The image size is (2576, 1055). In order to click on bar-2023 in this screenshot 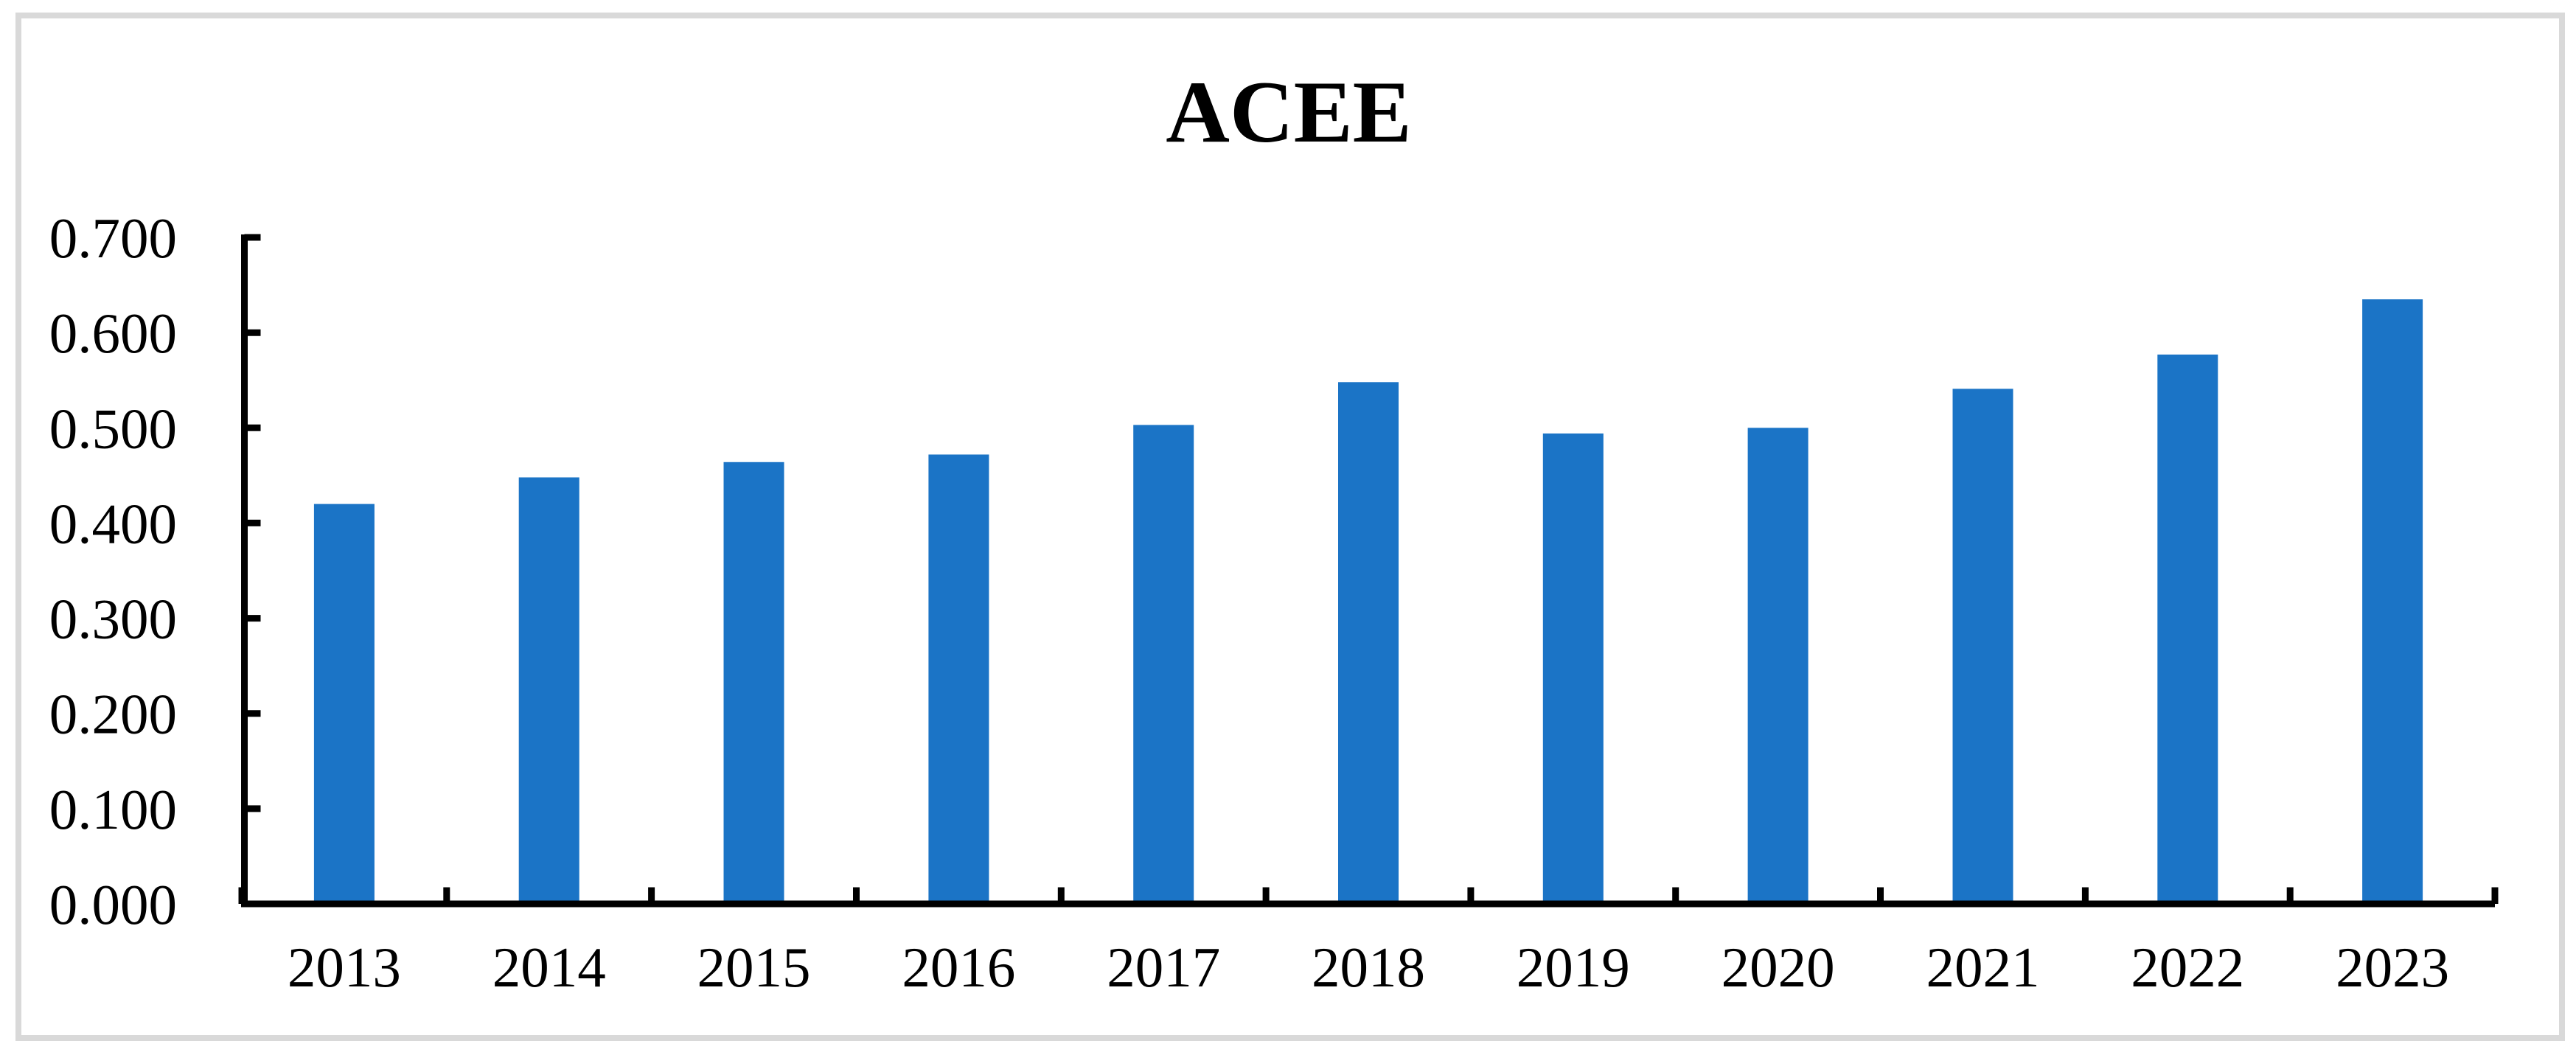, I will do `click(2393, 601)`.